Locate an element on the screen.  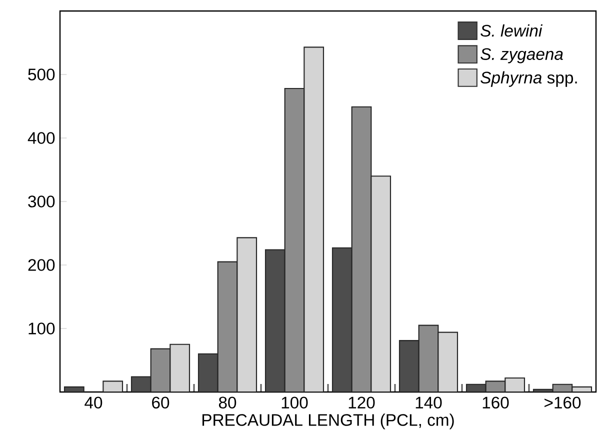
x-axis-title: PRECAUDAL LENGTH (PCL, cm) is located at coordinates (328, 422).